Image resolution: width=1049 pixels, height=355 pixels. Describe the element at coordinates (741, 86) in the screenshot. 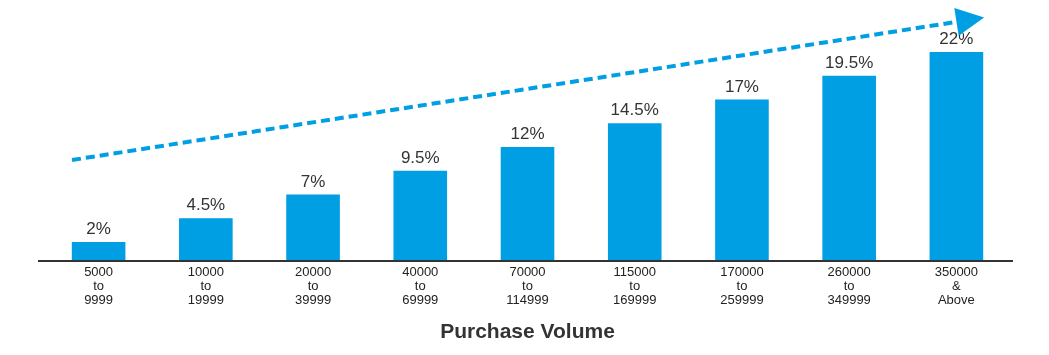

I see `data-label: 17%` at that location.